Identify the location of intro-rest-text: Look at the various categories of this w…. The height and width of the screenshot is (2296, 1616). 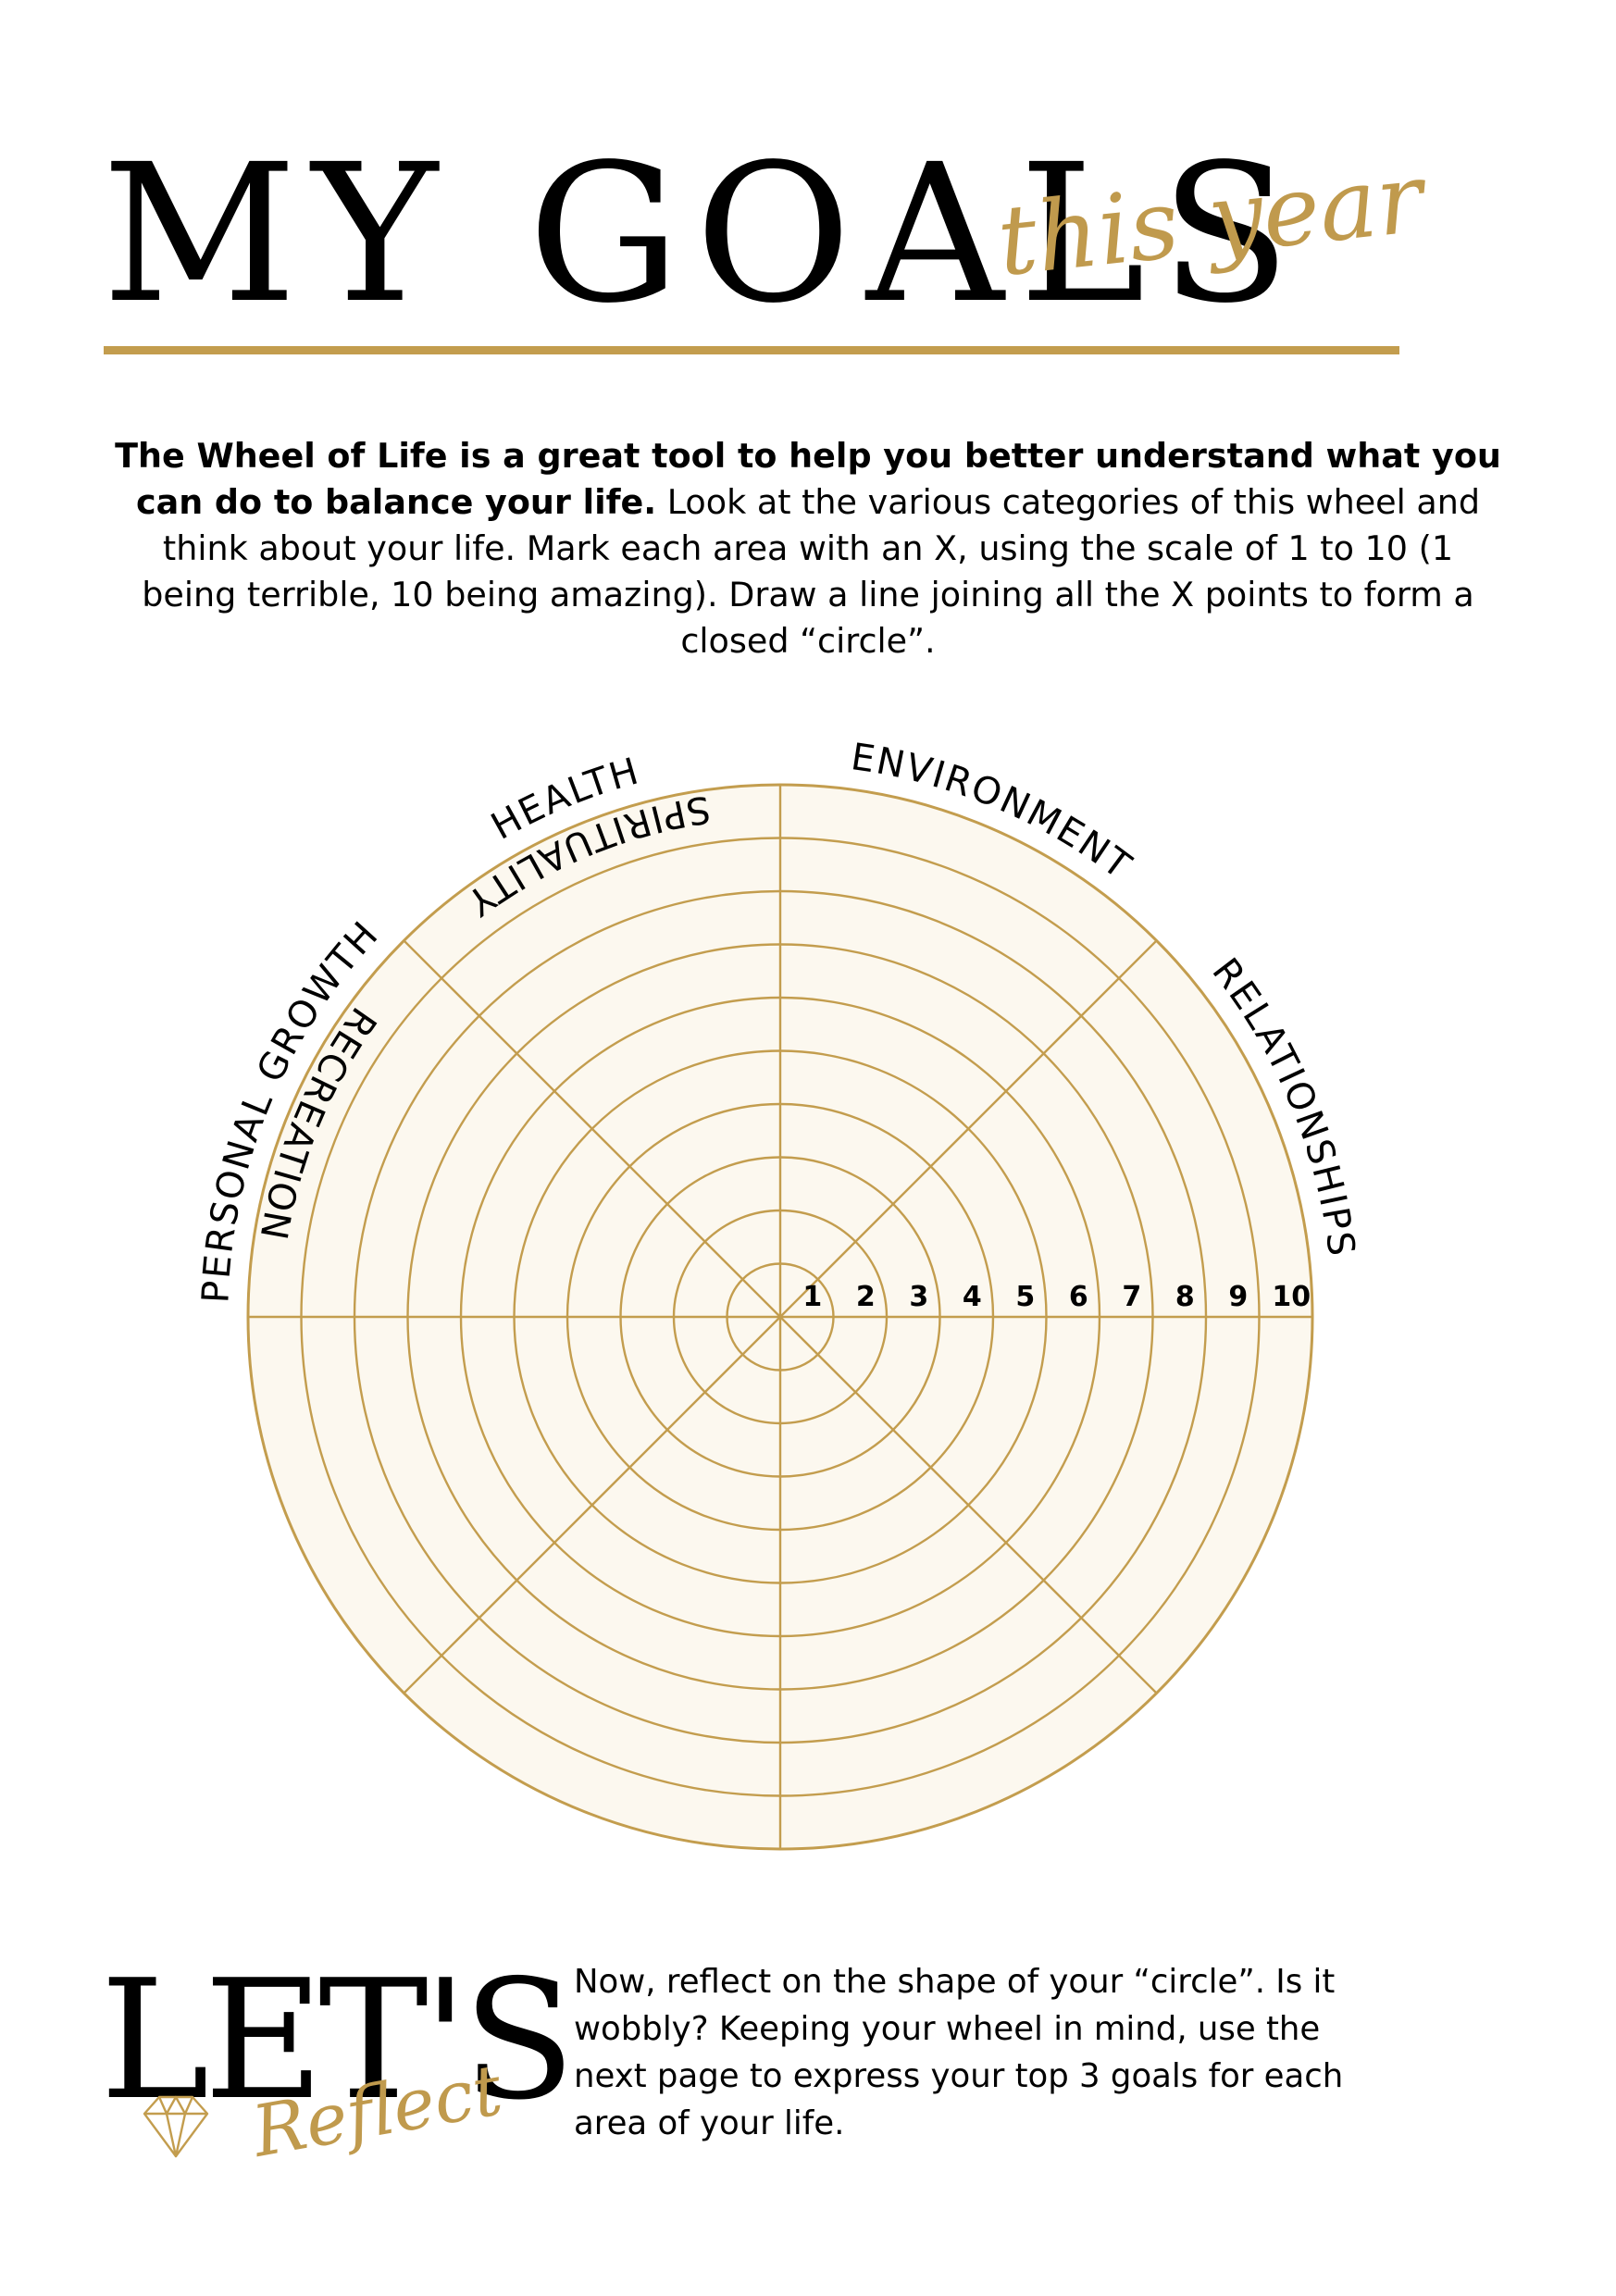
(811, 572).